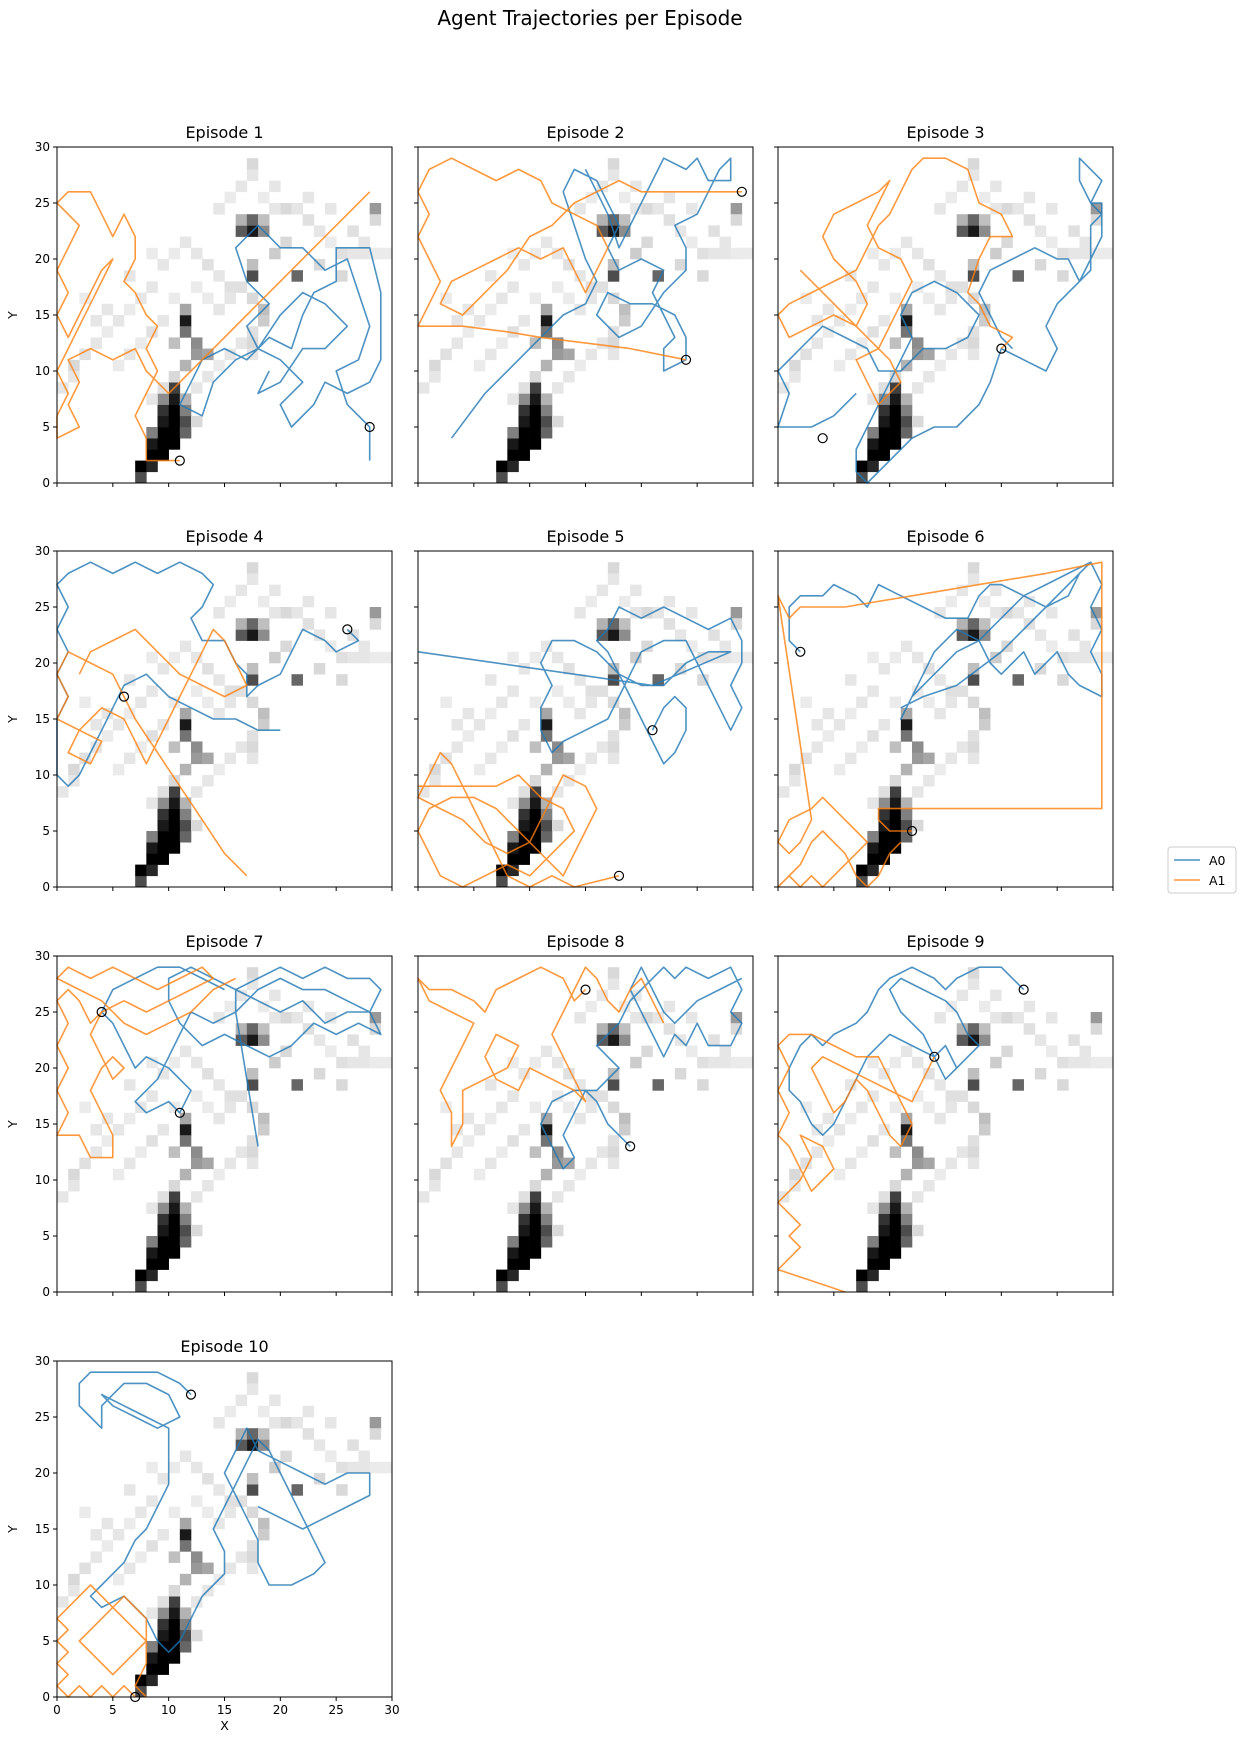  What do you see at coordinates (46, 483) in the screenshot?
I see `y-tick-label: 0` at bounding box center [46, 483].